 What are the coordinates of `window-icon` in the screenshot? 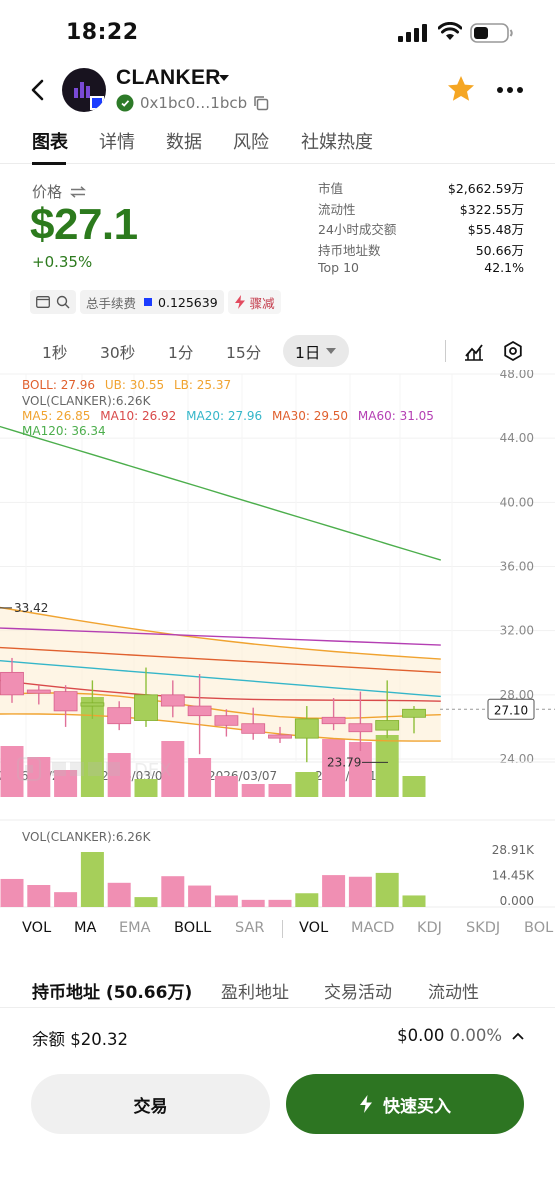 It's located at (43, 302).